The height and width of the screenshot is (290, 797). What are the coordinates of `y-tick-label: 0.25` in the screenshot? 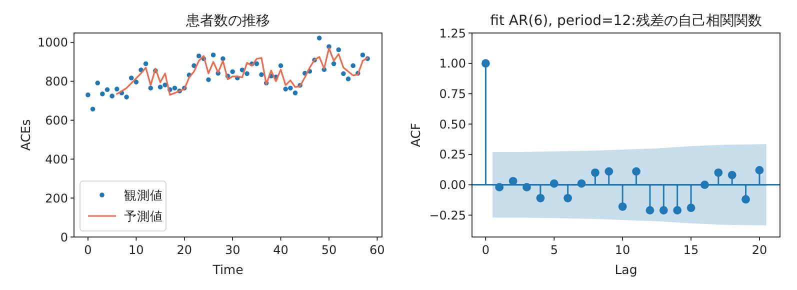 It's located at (452, 155).